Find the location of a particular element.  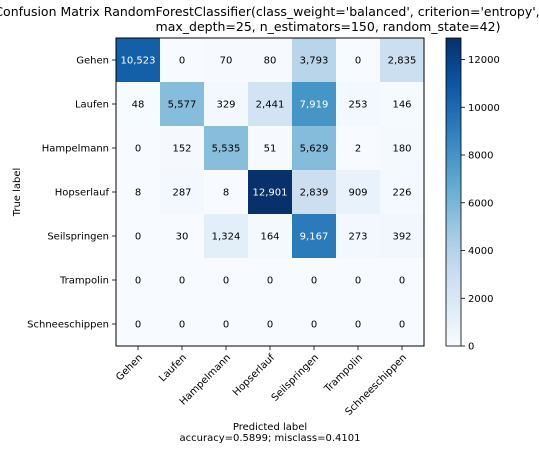

colorbar-tick-label: 4000 is located at coordinates (480, 251).